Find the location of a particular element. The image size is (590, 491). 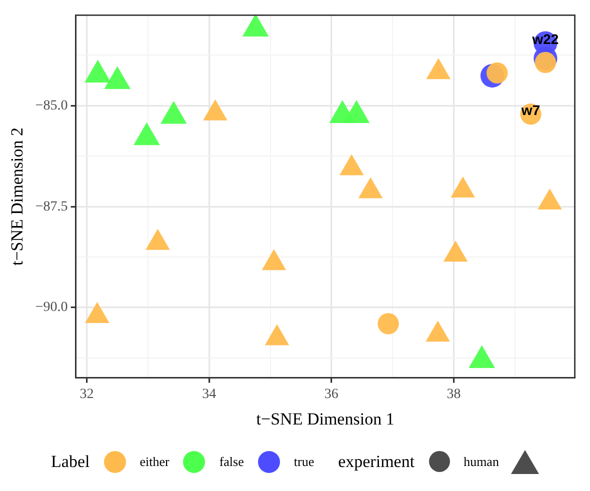

text: human is located at coordinates (481, 462).